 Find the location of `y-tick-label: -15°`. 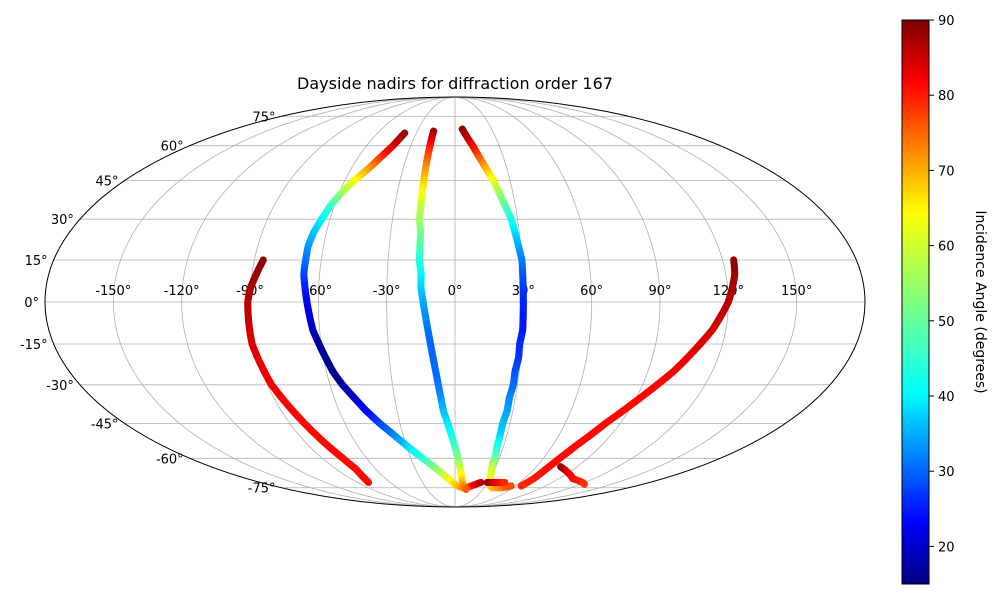

y-tick-label: -15° is located at coordinates (34, 345).